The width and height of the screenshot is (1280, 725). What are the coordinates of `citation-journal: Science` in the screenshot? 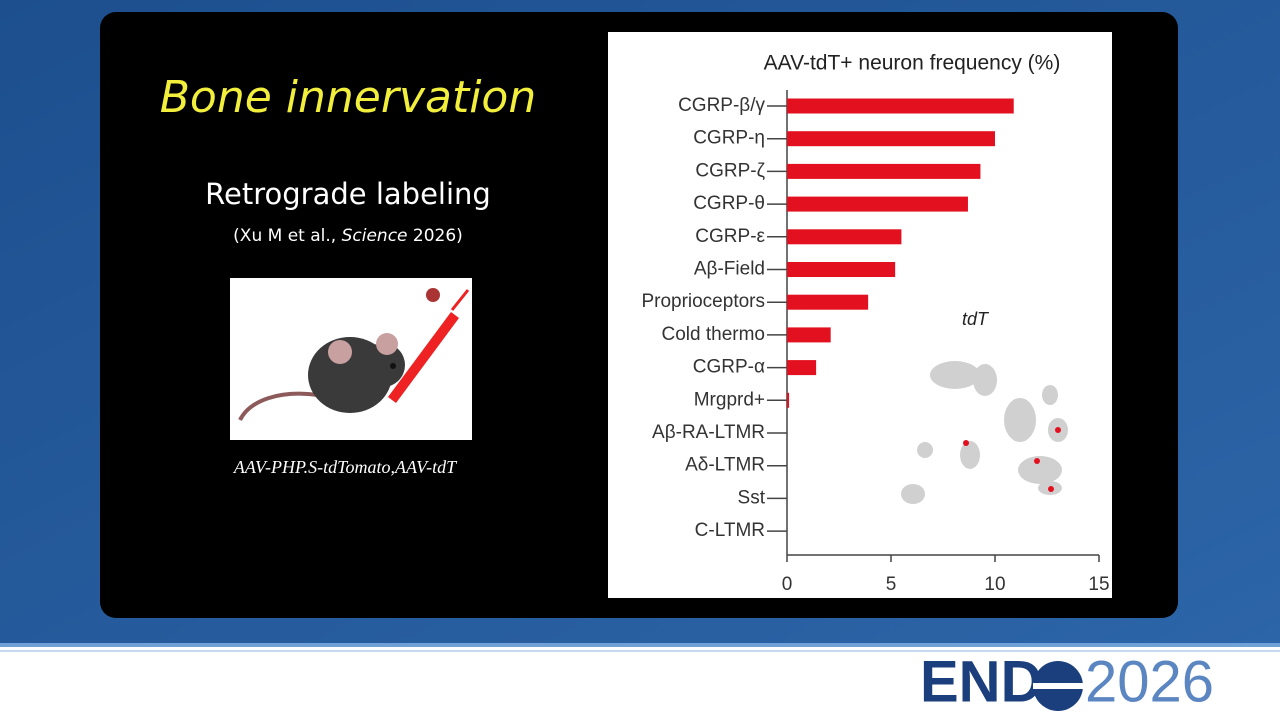 It's located at (375, 236).